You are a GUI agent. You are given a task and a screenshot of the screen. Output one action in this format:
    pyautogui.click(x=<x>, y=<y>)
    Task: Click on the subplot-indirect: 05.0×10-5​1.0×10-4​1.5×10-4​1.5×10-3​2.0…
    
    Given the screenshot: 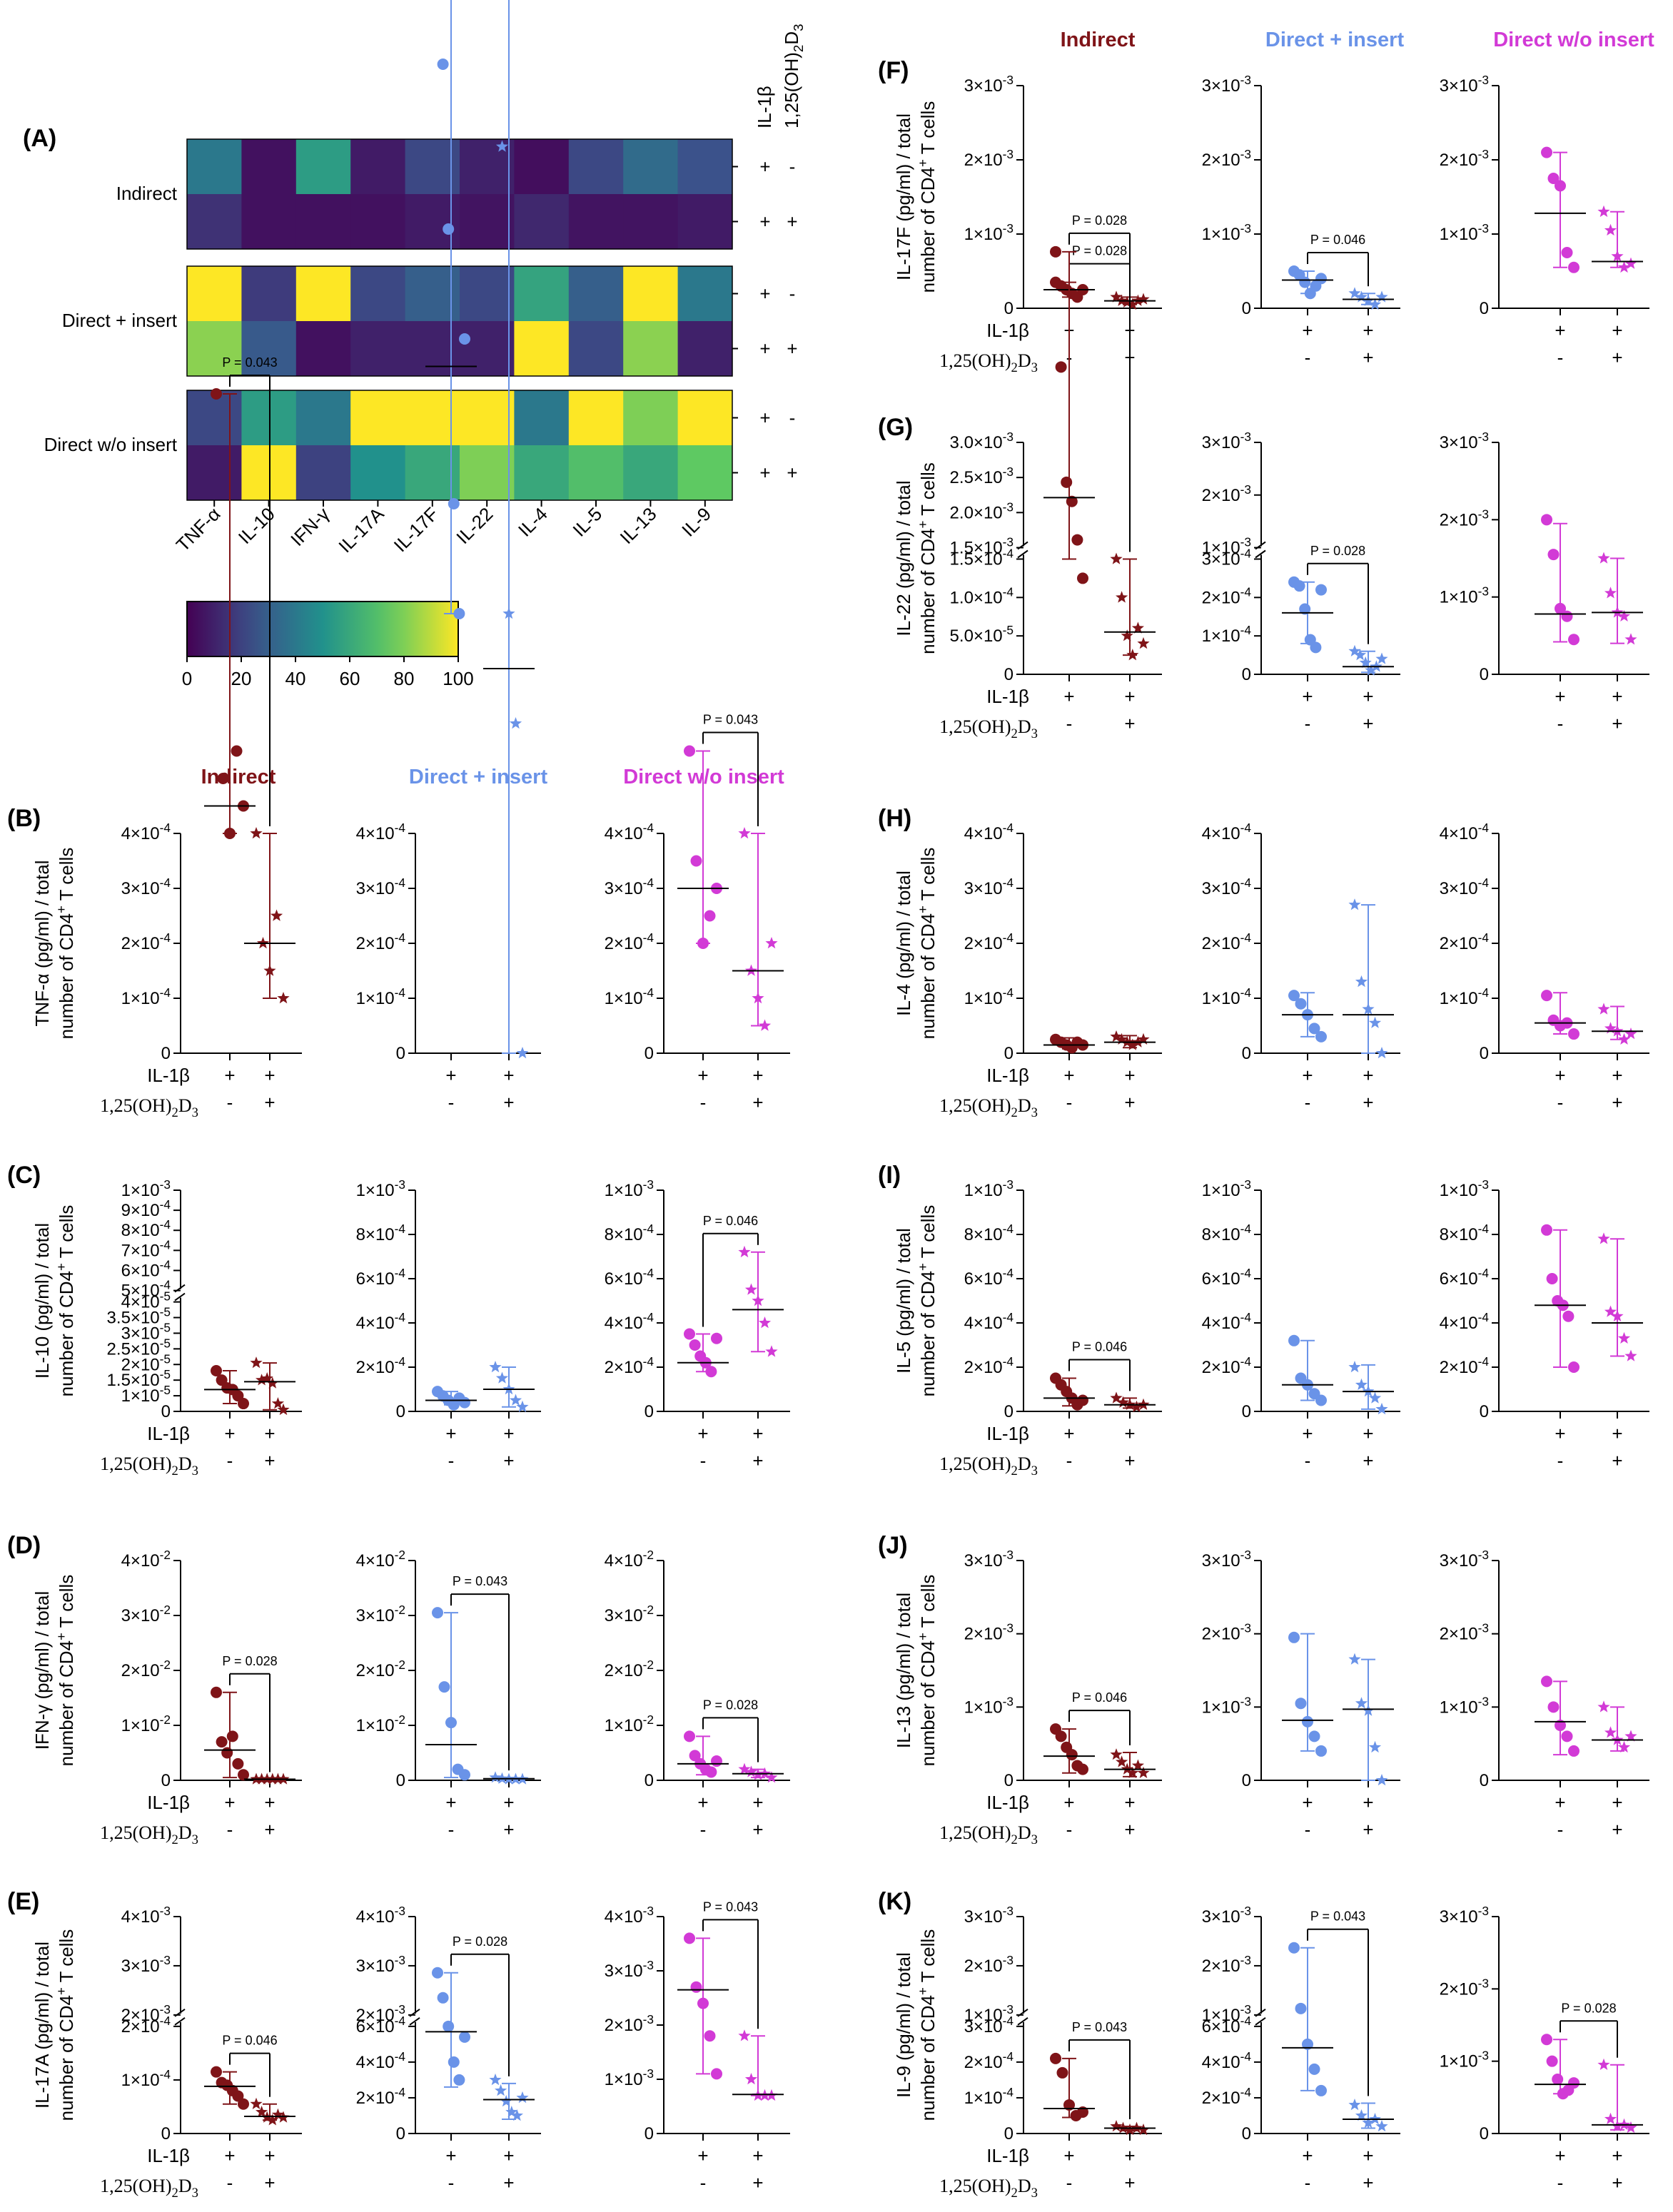 What is the action you would take?
    pyautogui.click(x=1050, y=477)
    